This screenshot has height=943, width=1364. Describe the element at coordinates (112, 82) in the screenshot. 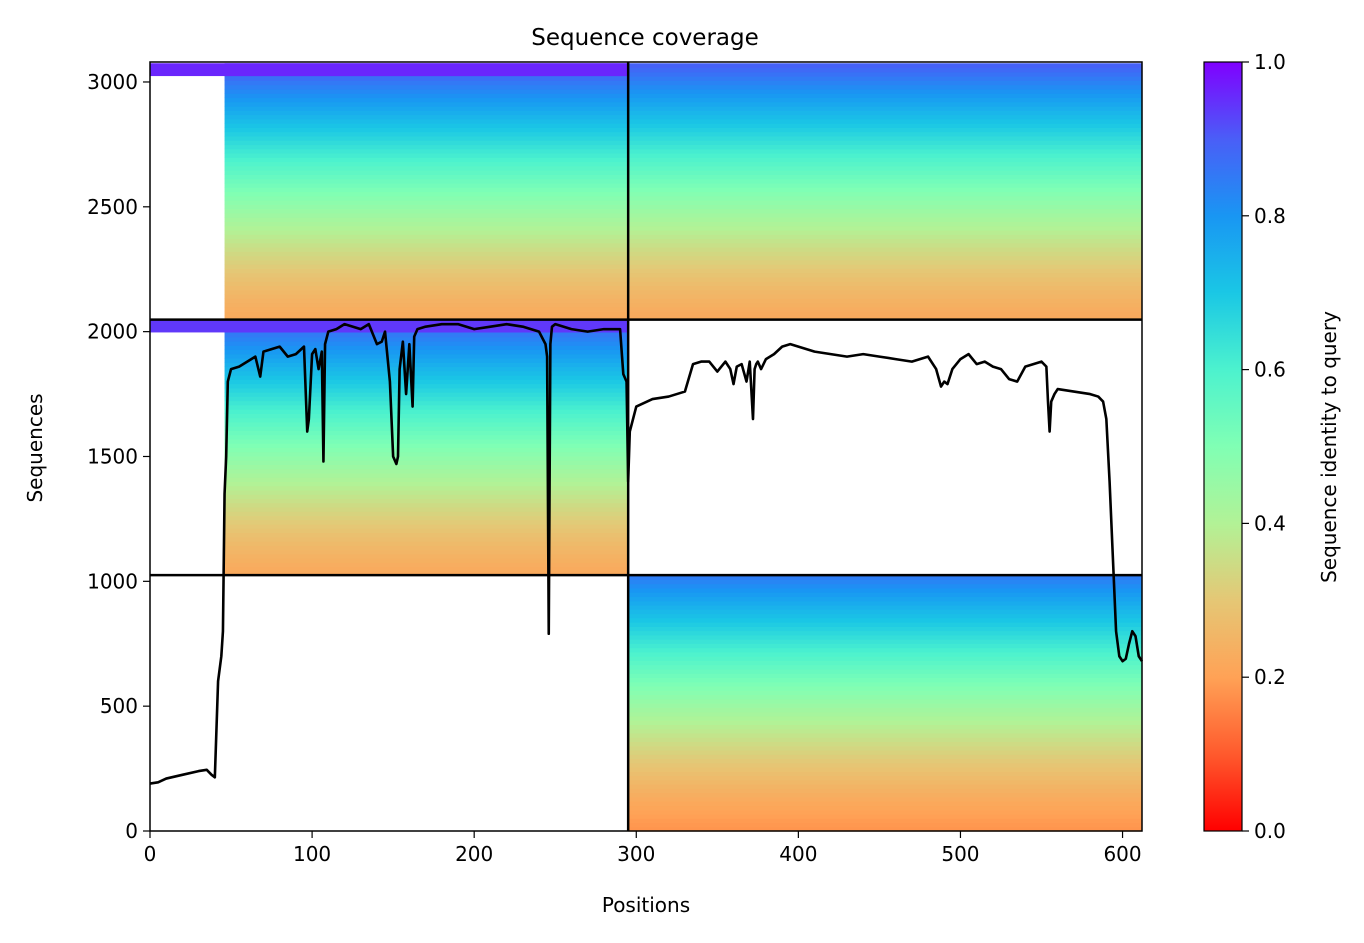

I see `y-tick-label: 3000` at that location.